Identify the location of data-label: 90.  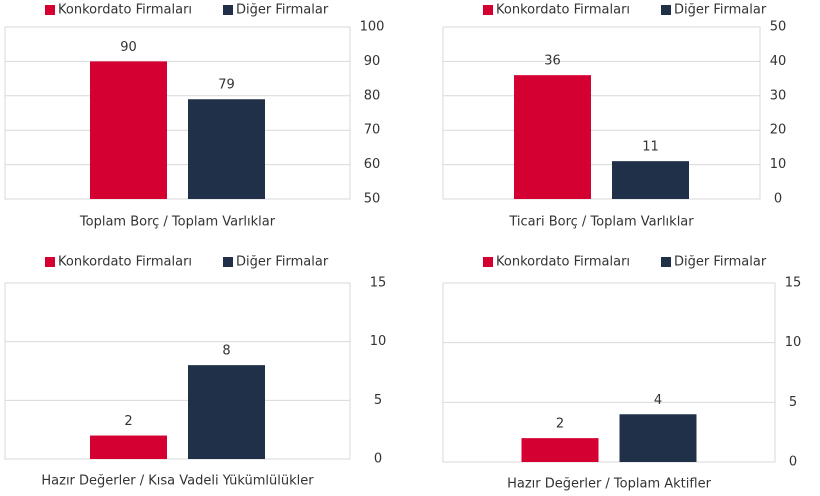
(128, 47).